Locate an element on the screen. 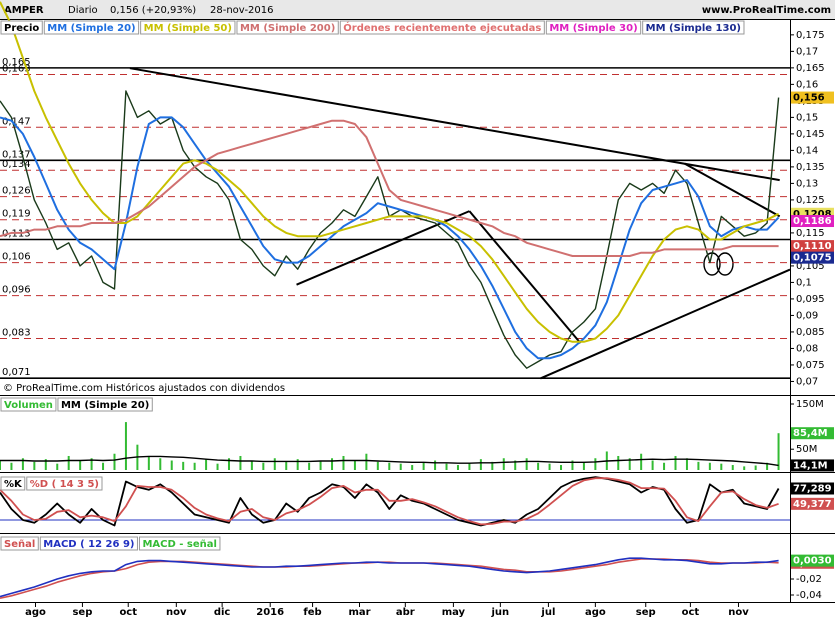 The height and width of the screenshot is (620, 835). change: 0,156 (+20,93%) is located at coordinates (153, 10).